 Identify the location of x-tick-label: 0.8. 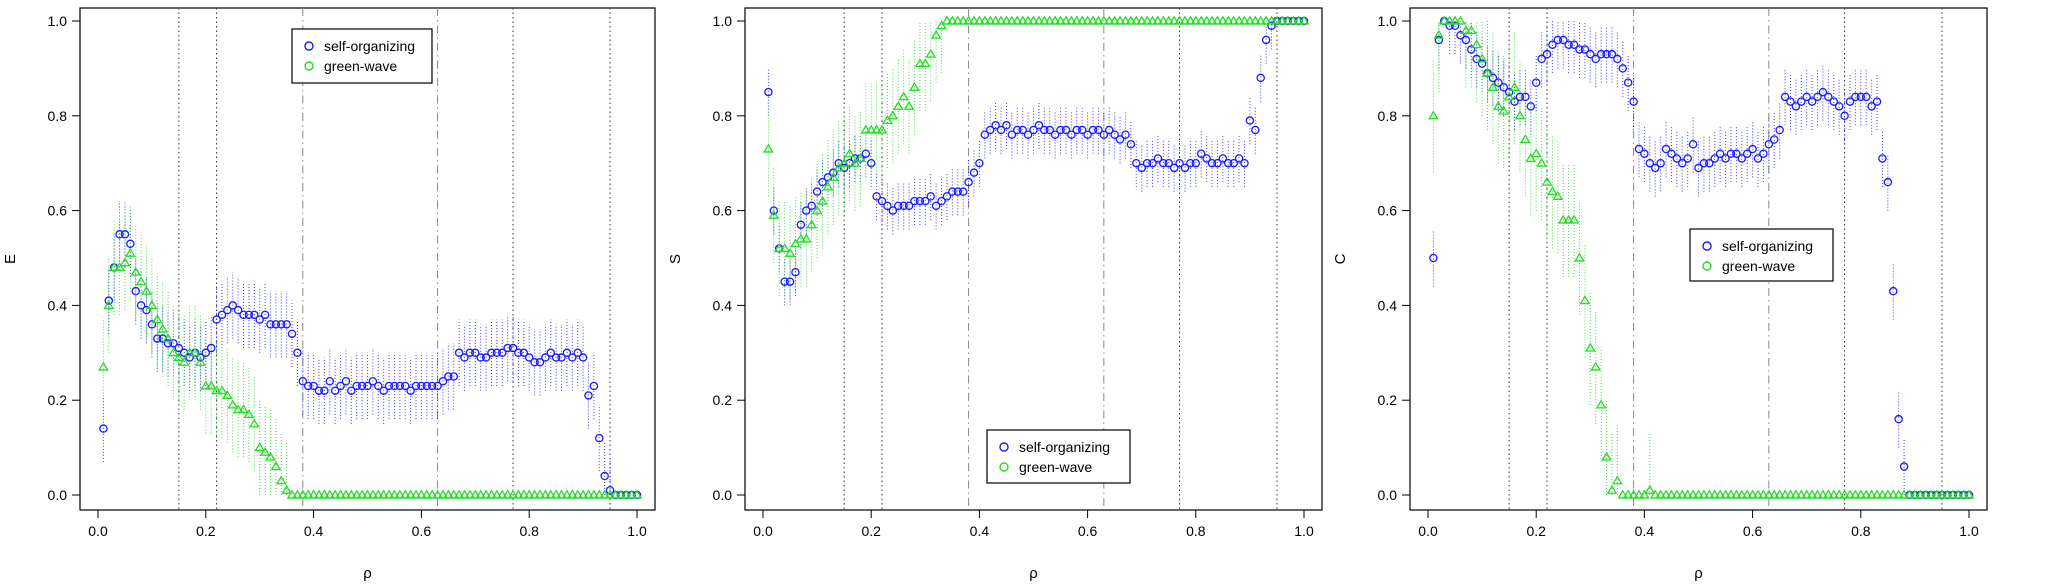
(529, 531).